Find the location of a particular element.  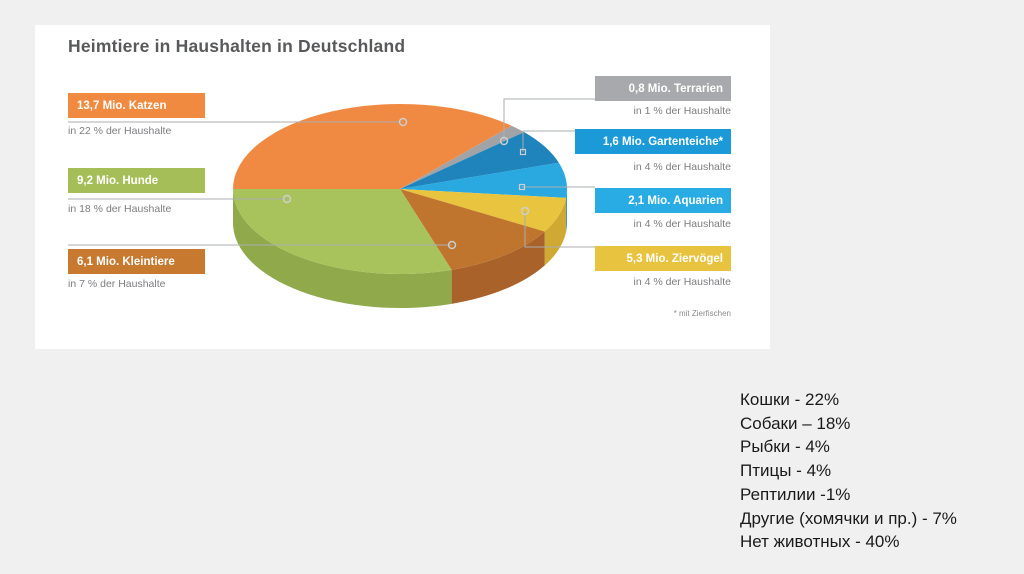

kleintiere-sublabel: in 7 % der Haushalte is located at coordinates (117, 284).